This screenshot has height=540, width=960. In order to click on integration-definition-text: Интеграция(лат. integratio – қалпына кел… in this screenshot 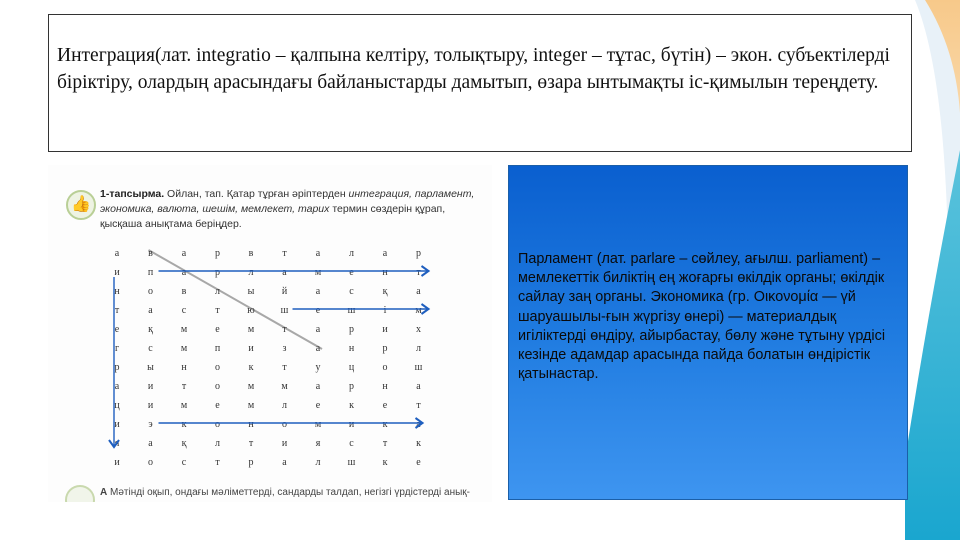, I will do `click(473, 69)`.